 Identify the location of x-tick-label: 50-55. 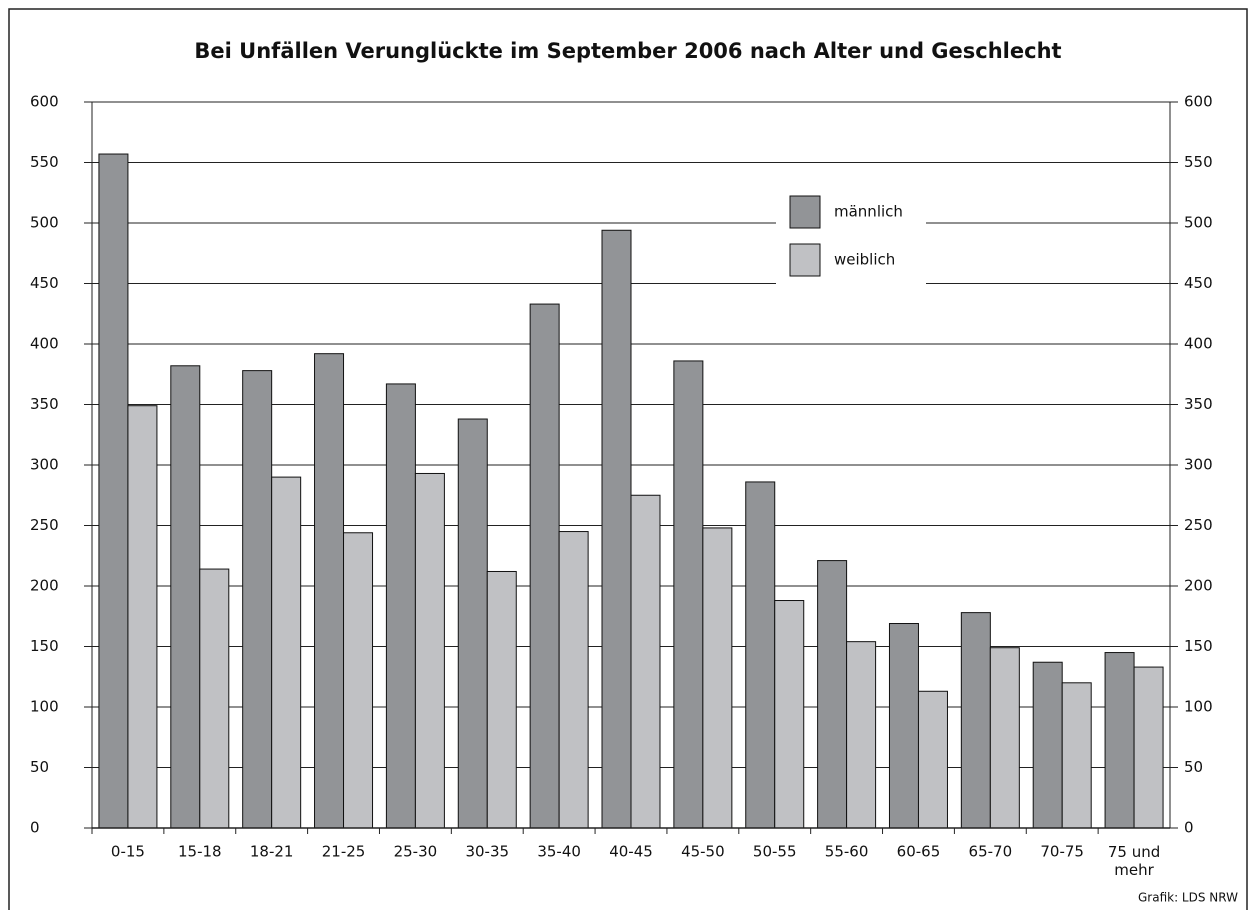
(775, 852).